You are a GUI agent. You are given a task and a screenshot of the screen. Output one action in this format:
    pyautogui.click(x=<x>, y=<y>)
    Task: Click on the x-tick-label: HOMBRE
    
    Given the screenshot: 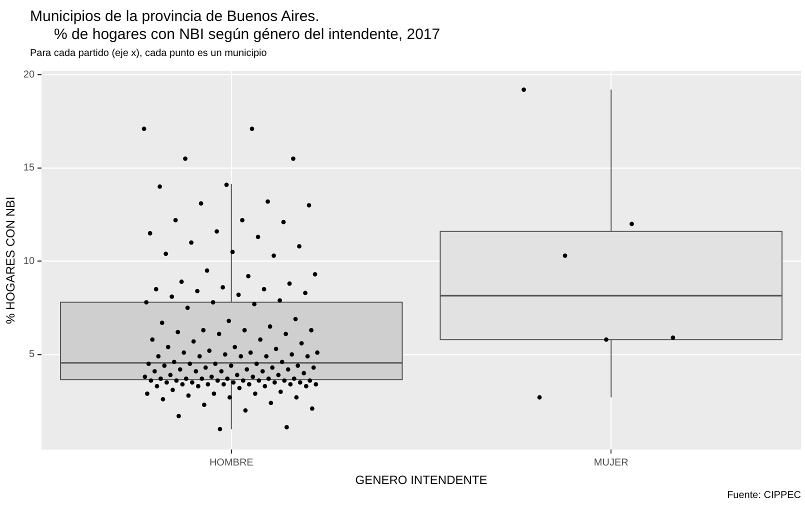 What is the action you would take?
    pyautogui.click(x=231, y=462)
    